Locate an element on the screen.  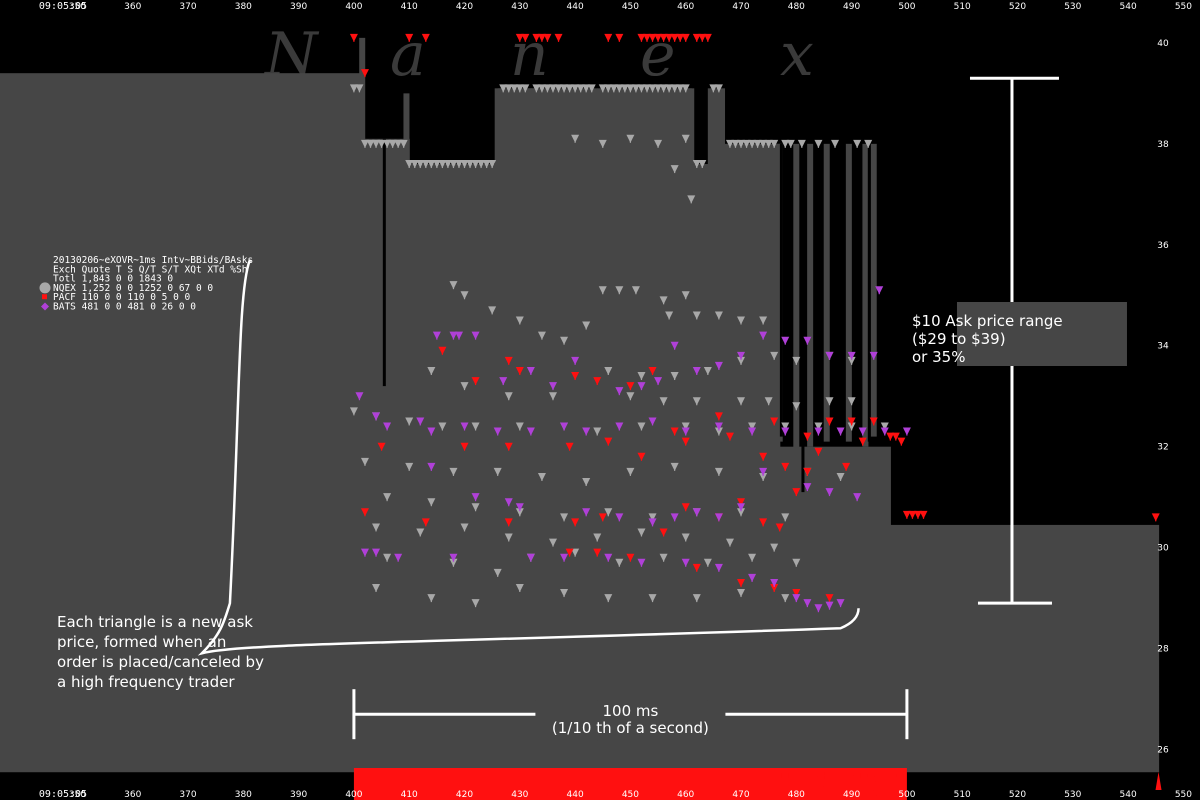
trade-markers is located at coordinates (757, 784).